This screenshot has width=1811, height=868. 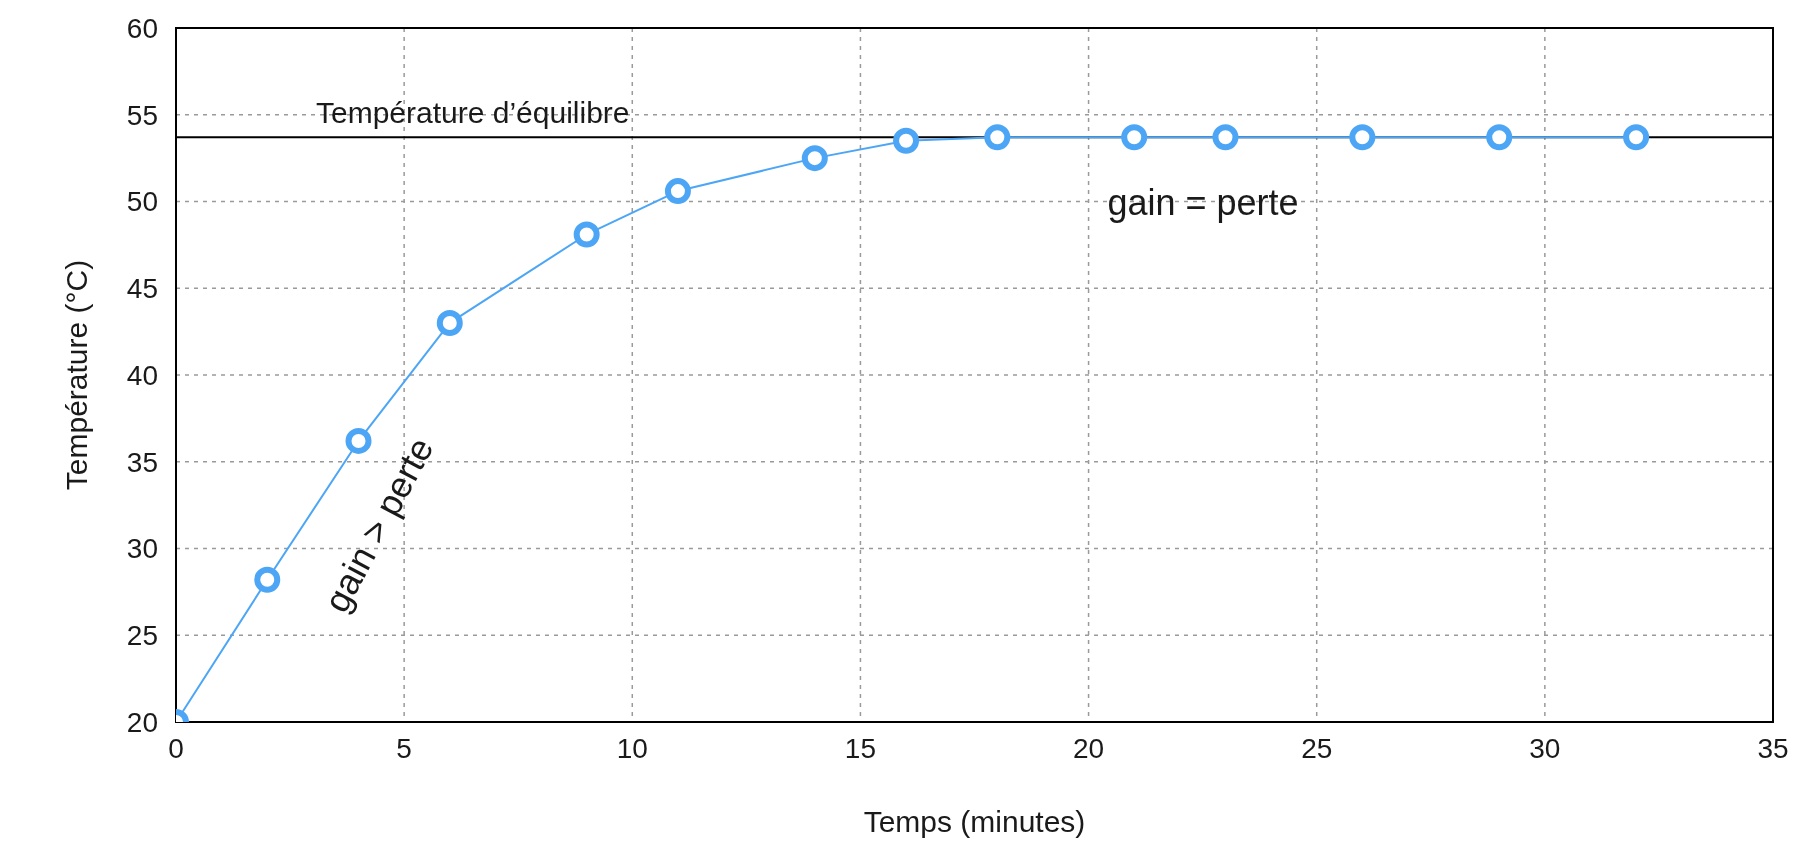 I want to click on annotation: gain = perte, so click(x=1203, y=202).